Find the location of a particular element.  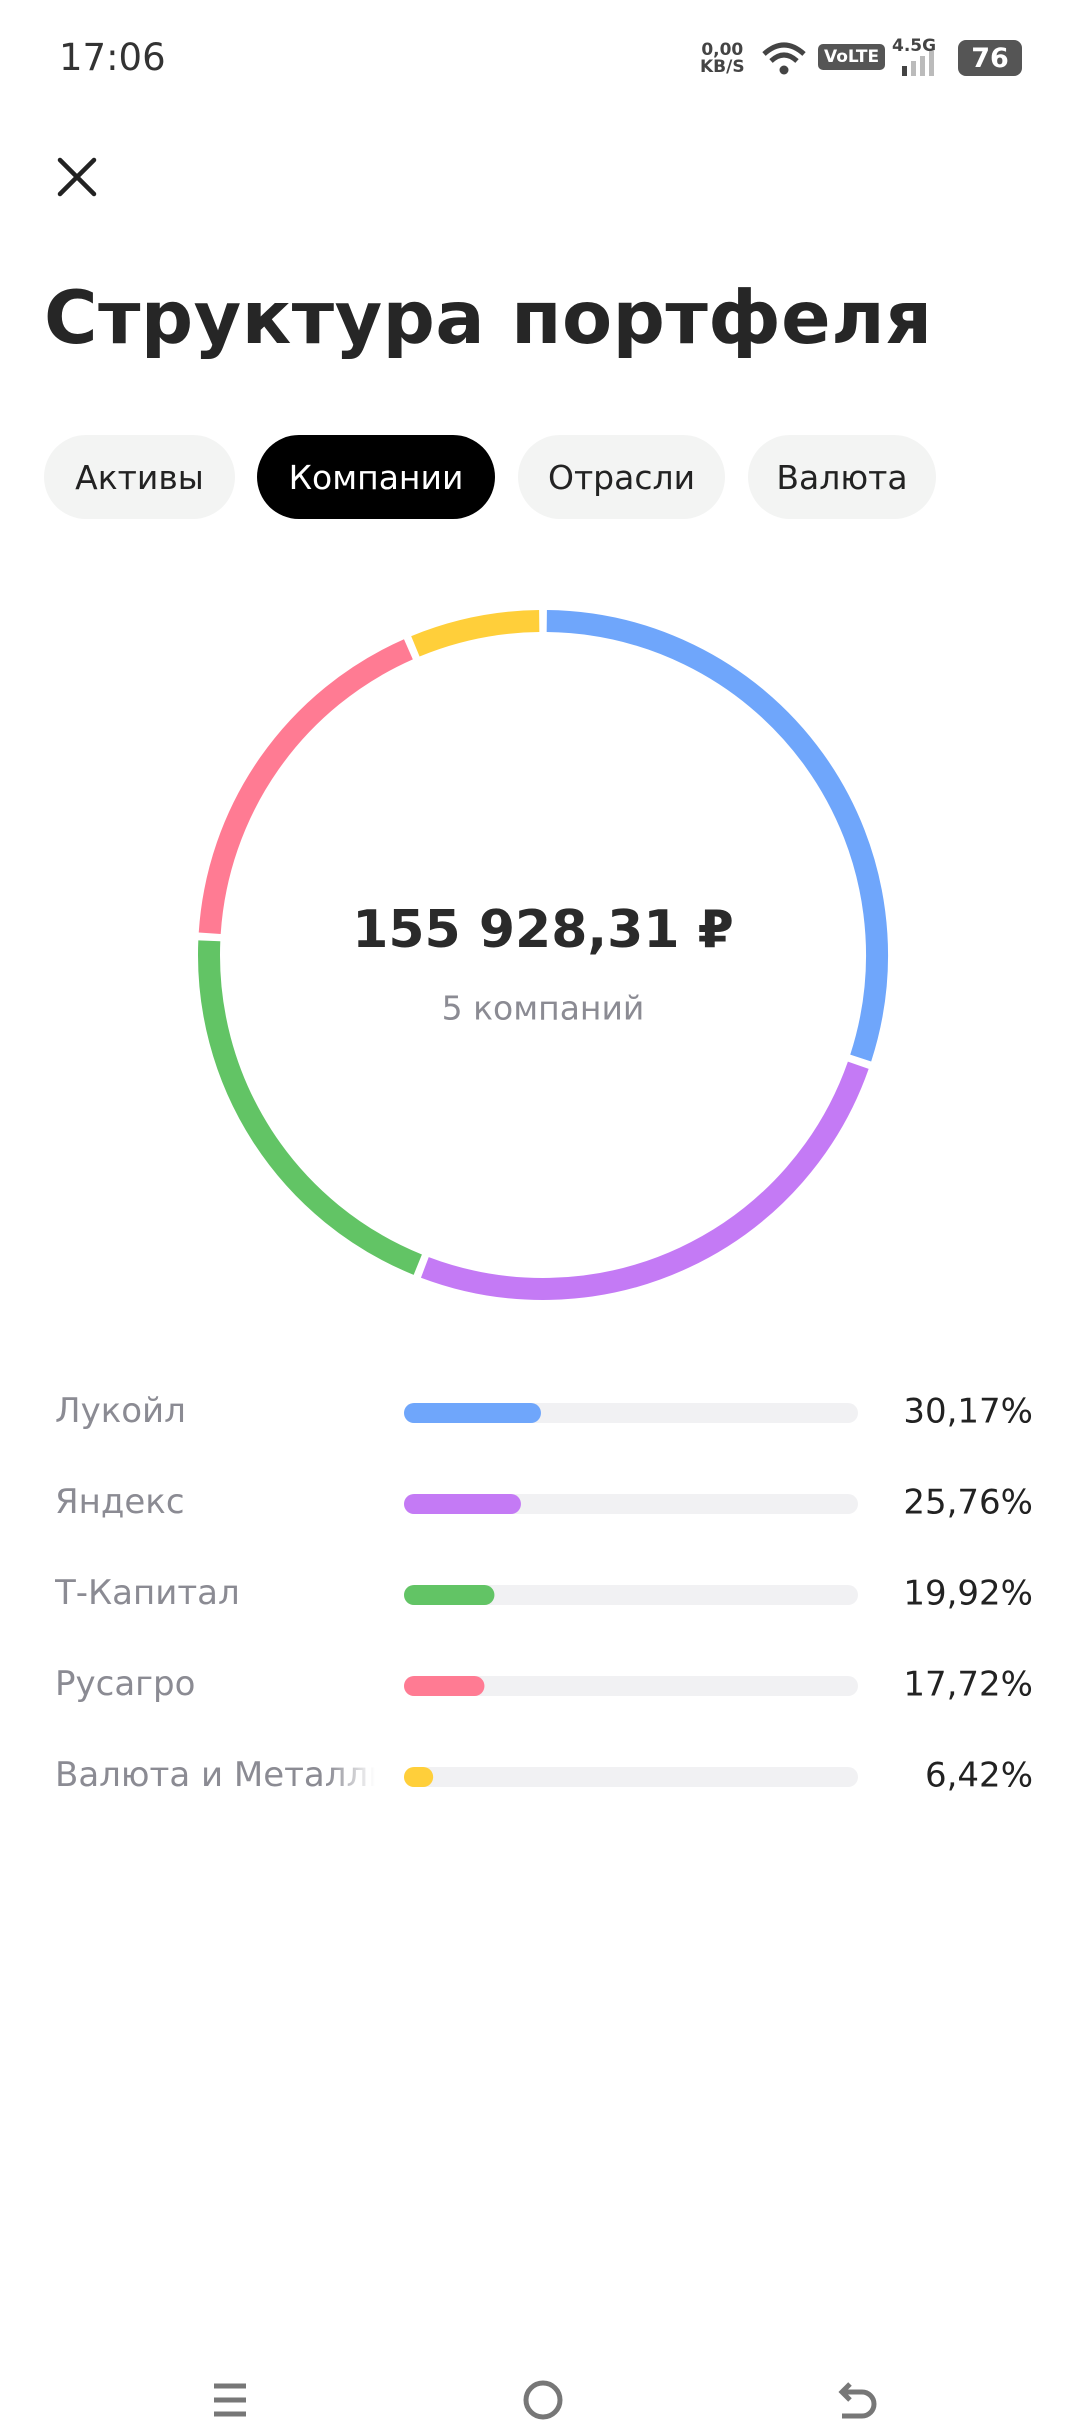

status-speed: 0,00 KB/S is located at coordinates (722, 59).